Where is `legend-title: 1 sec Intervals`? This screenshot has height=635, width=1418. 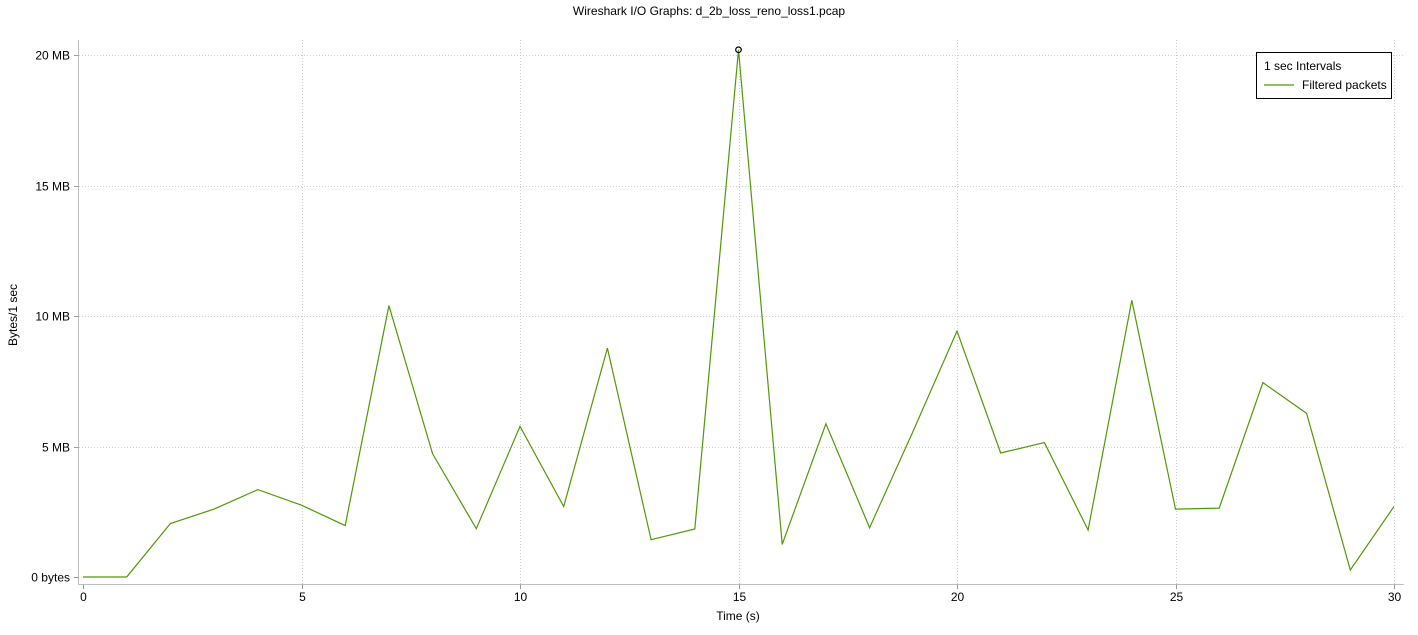
legend-title: 1 sec Intervals is located at coordinates (1302, 66).